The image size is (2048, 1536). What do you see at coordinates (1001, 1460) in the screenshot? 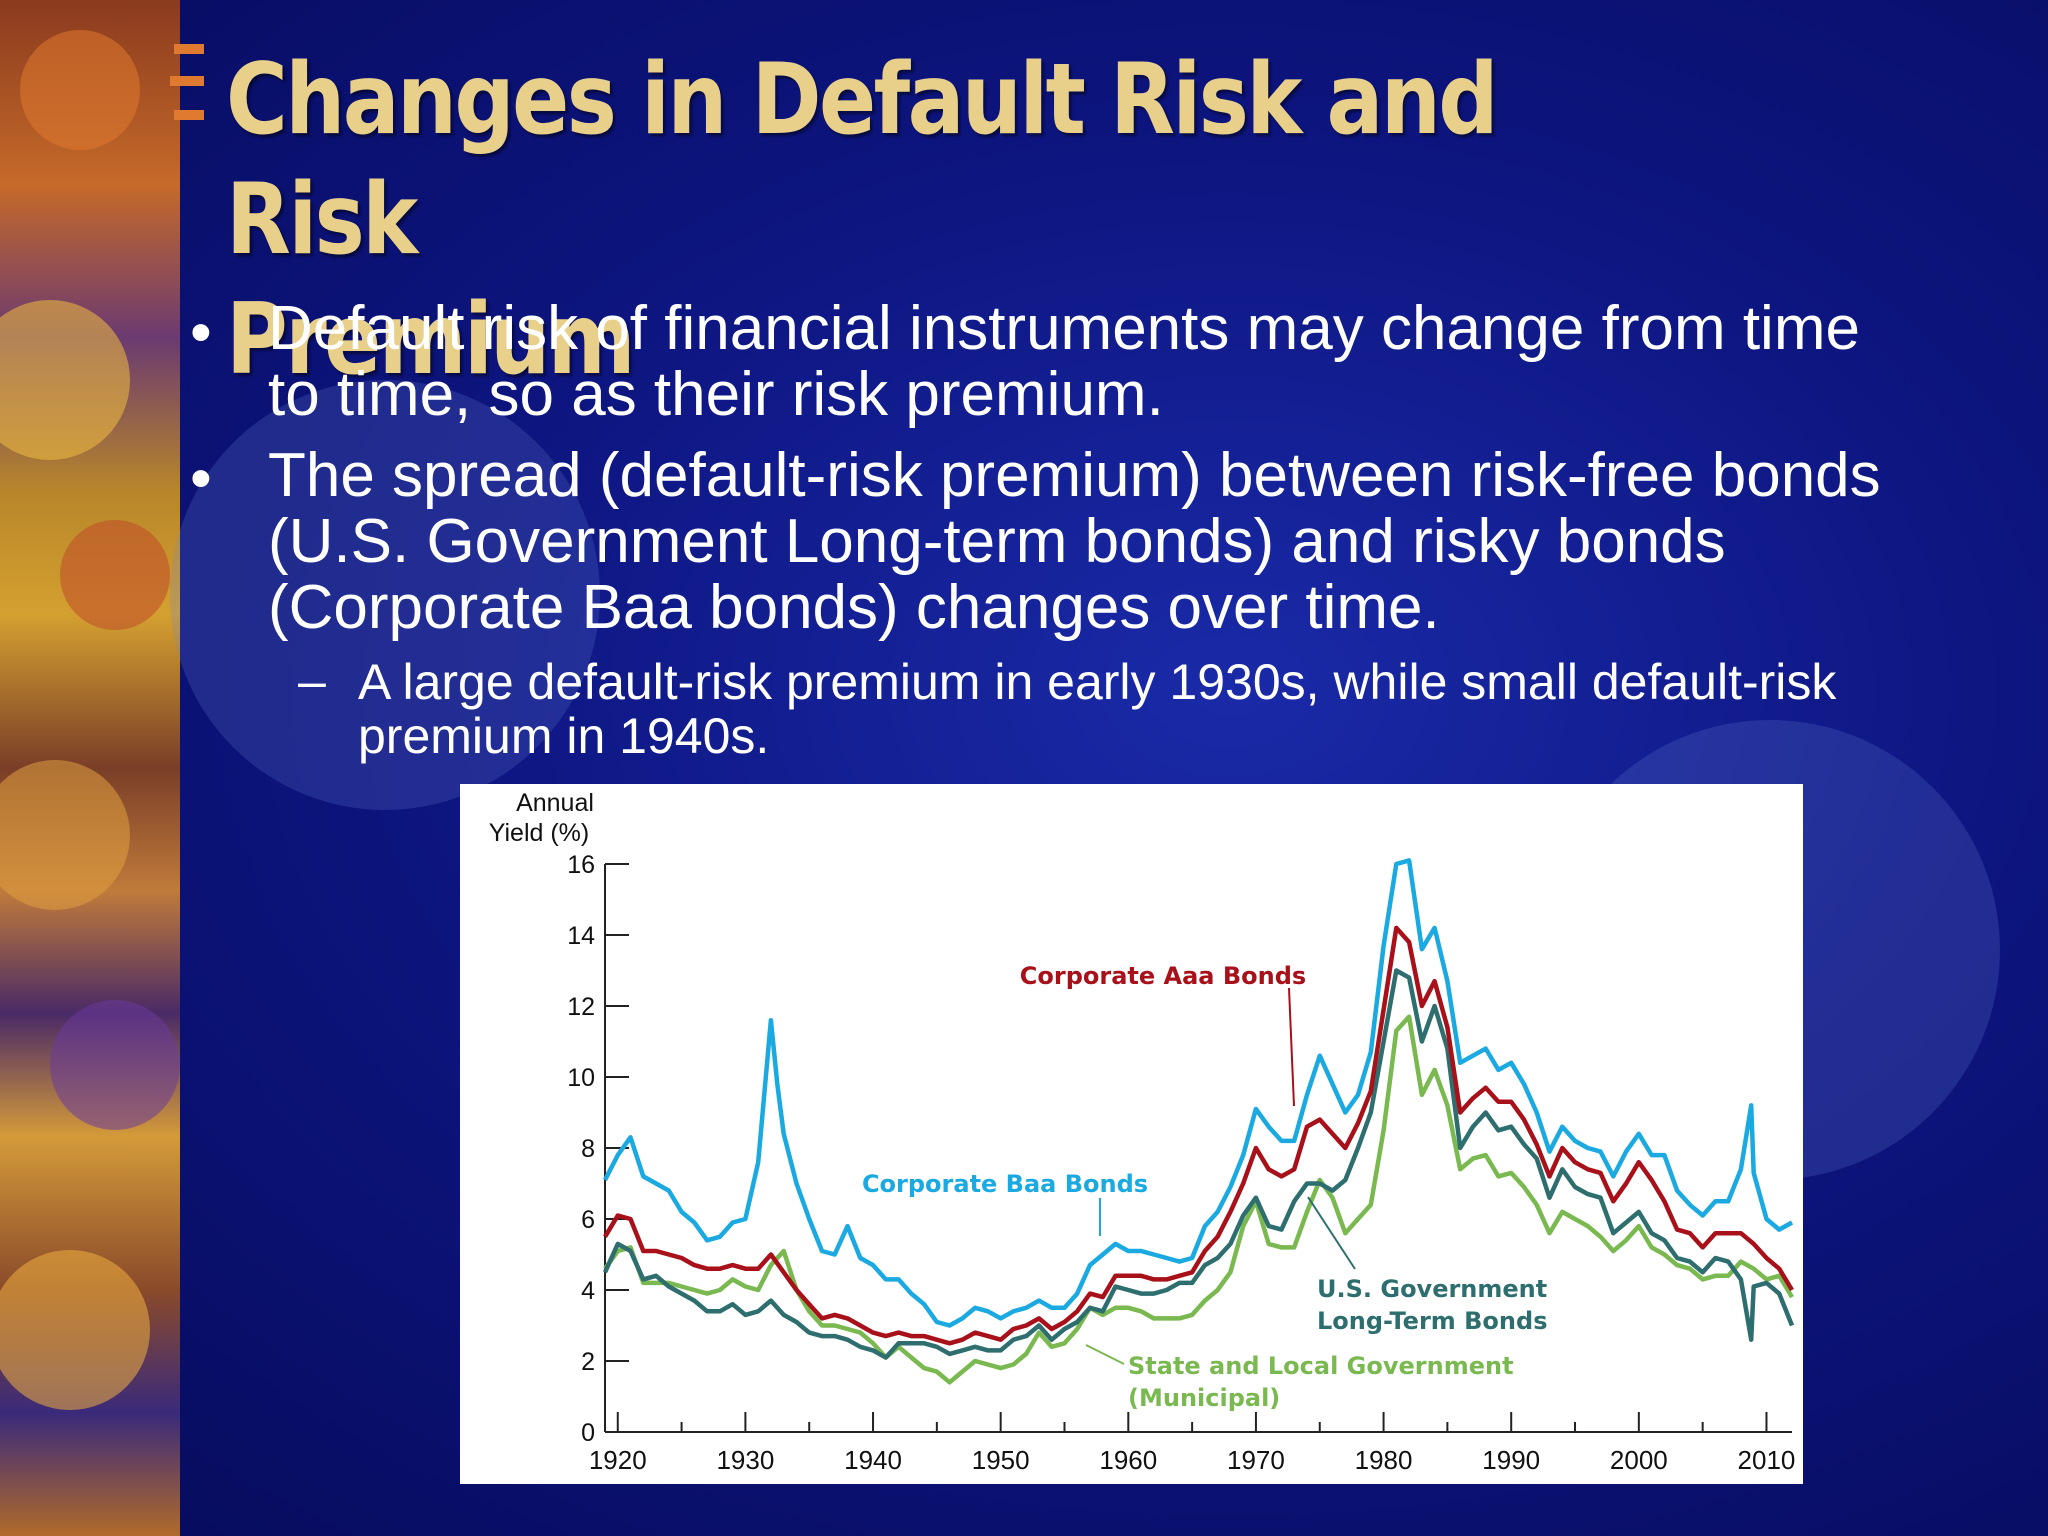
I see `x-tick-label: 1950` at bounding box center [1001, 1460].